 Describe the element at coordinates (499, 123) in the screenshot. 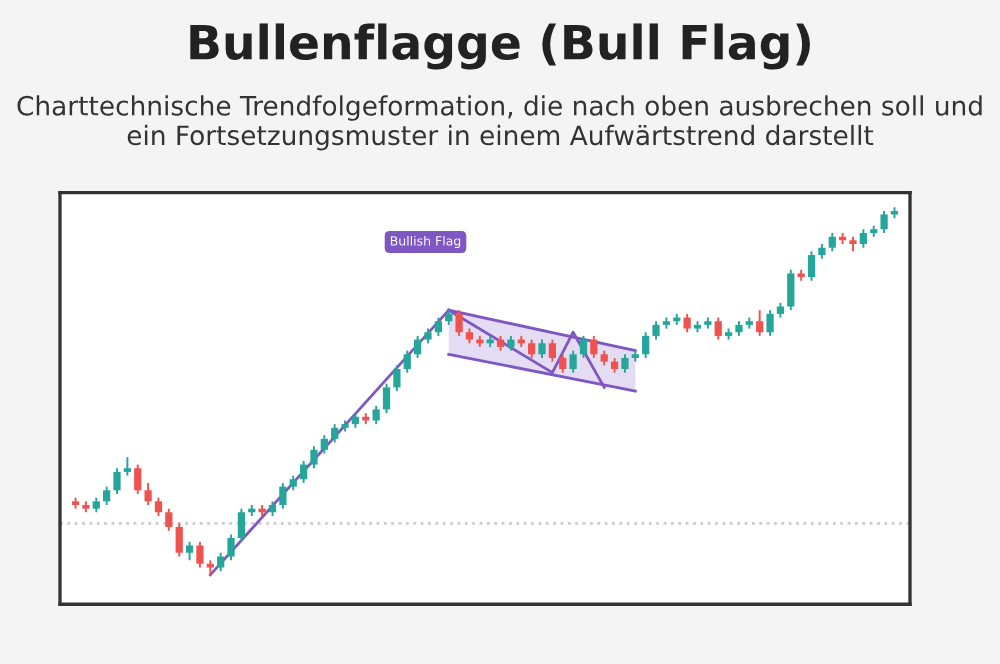

I see `chart-subtitle: Charttechnische Trendfolgeformation, die nach oben ausbrechen soll und ein Fortsetzungsmuster in einem Aufwärtstrend darstellt` at that location.